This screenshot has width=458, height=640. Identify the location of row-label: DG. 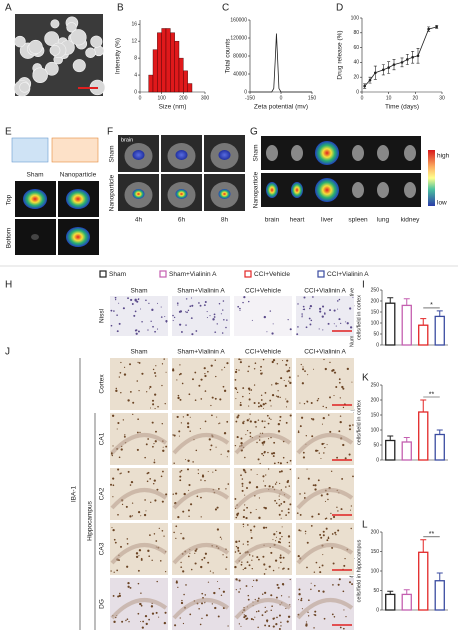
(102, 604).